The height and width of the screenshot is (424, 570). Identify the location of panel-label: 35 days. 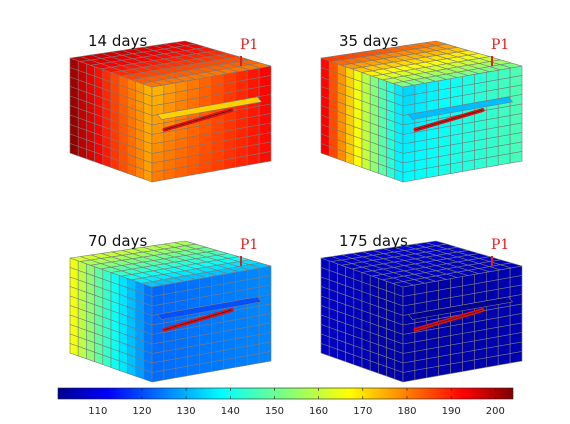
(368, 41).